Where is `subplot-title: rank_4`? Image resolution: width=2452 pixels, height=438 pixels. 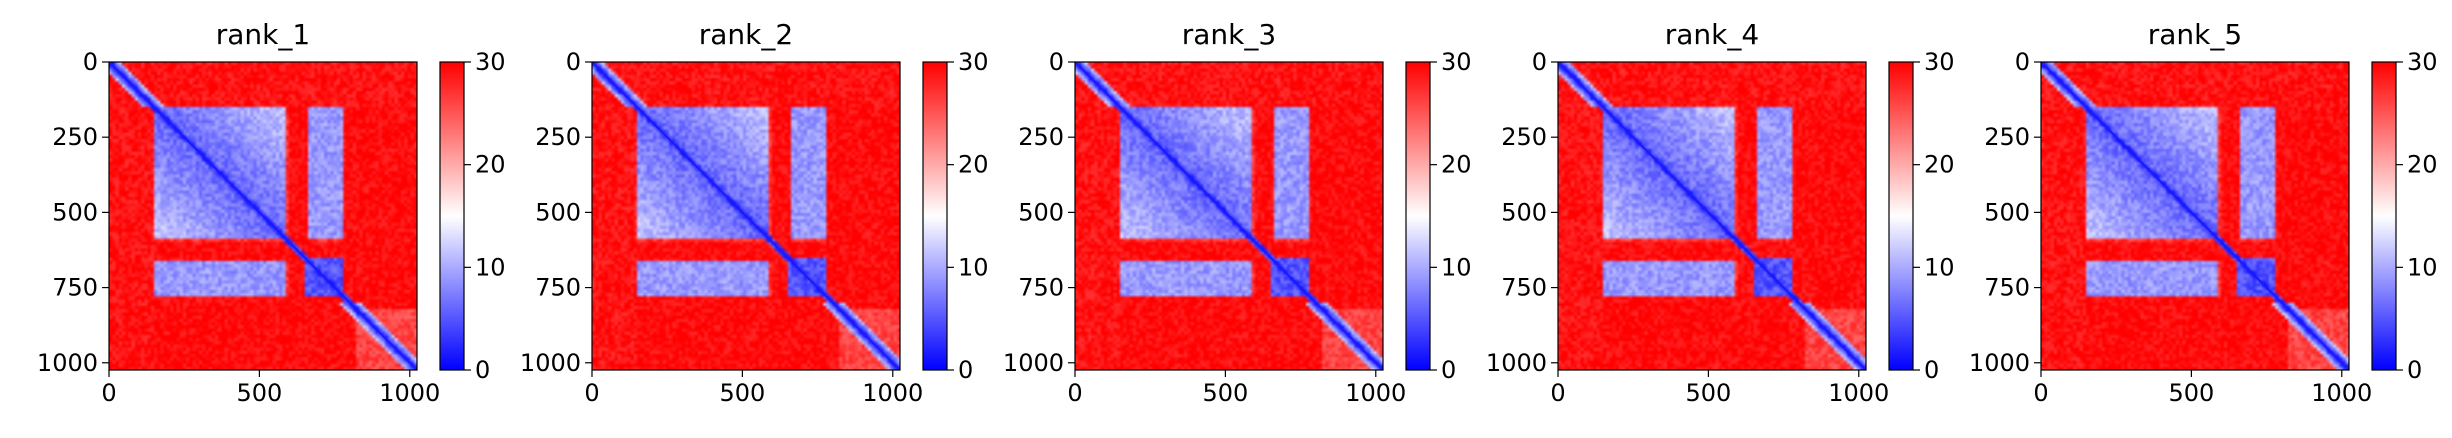
subplot-title: rank_4 is located at coordinates (1712, 34).